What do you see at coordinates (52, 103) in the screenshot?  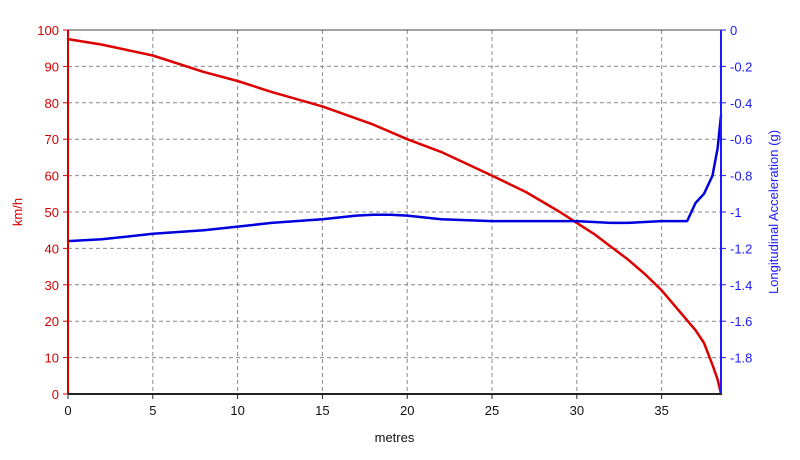 I see `left-tick-label: 80` at bounding box center [52, 103].